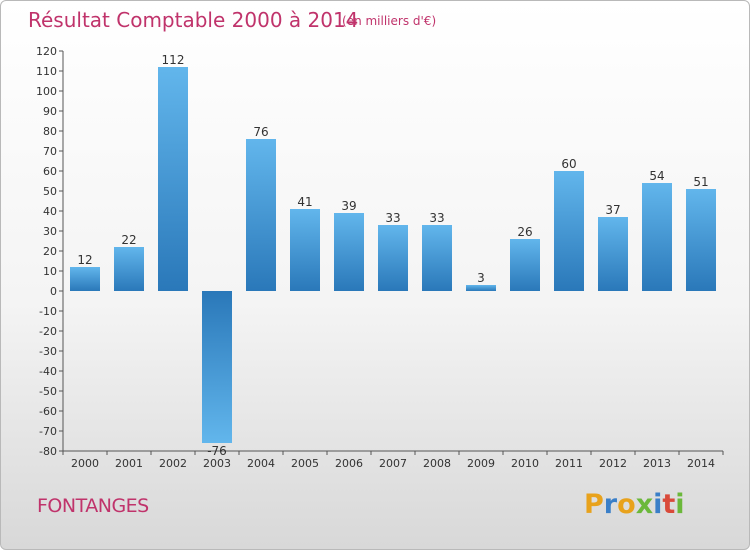 The width and height of the screenshot is (750, 550). Describe the element at coordinates (644, 504) in the screenshot. I see `logo-letter: x` at that location.